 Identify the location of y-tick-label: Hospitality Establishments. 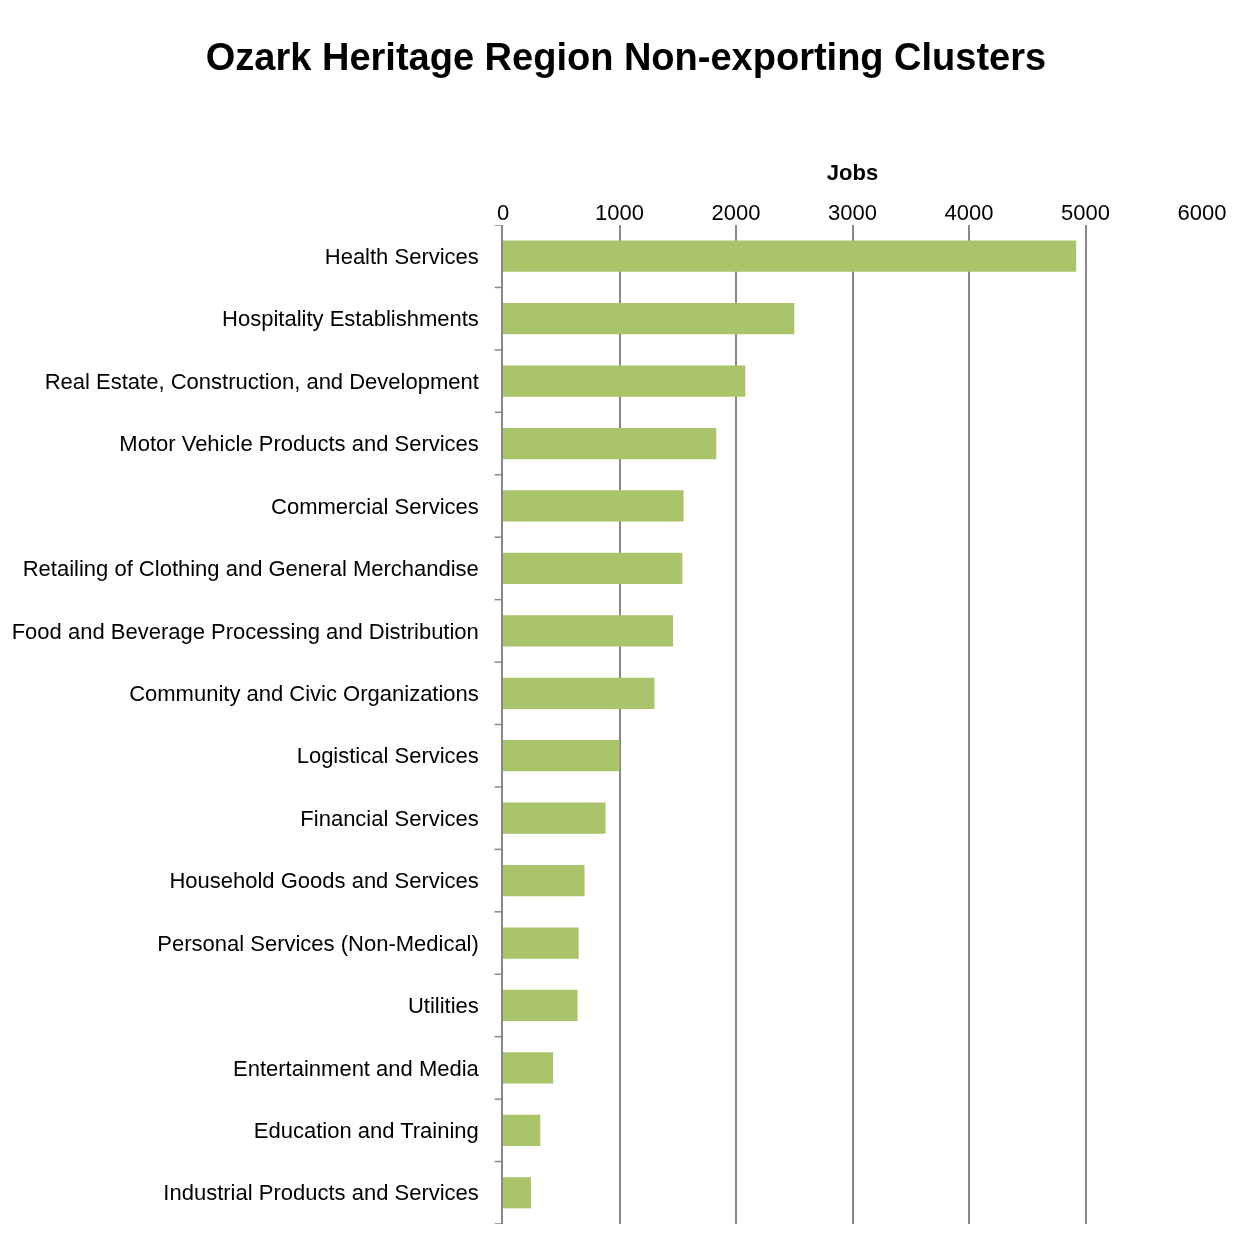
(350, 319).